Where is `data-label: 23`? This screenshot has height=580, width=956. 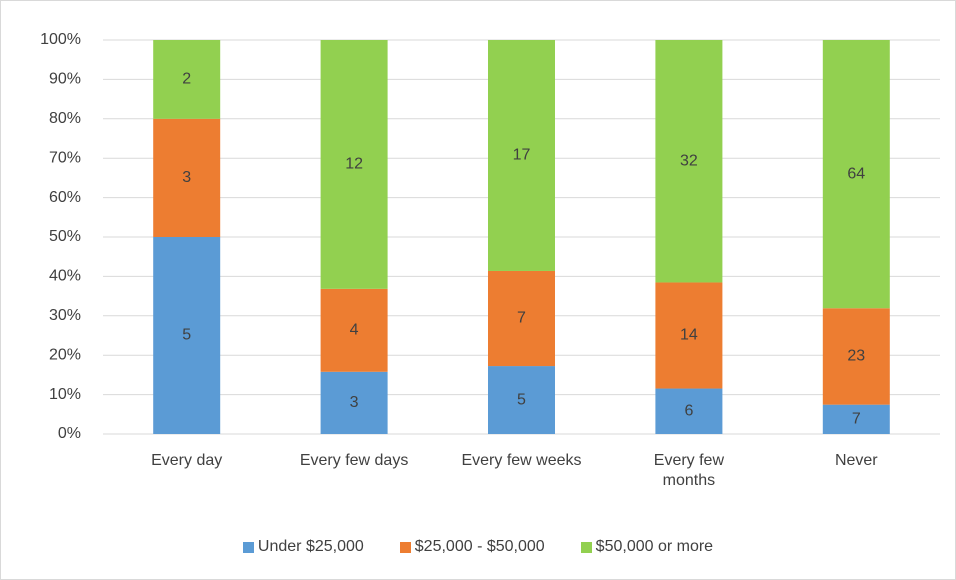
data-label: 23 is located at coordinates (856, 356).